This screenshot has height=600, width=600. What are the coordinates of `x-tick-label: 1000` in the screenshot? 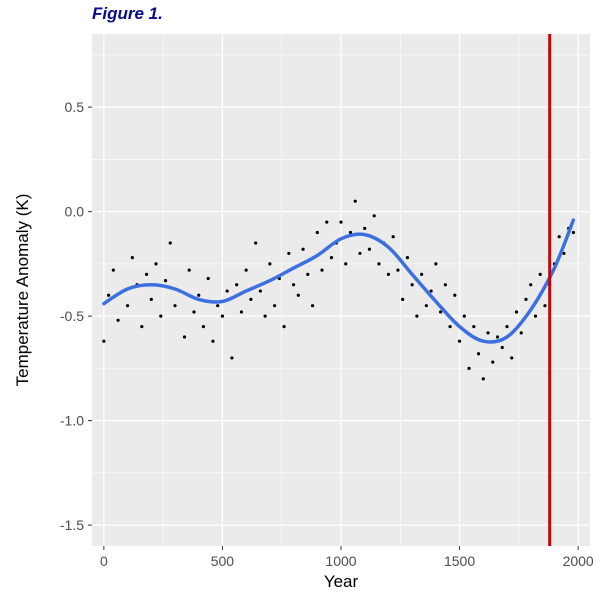 It's located at (340, 561).